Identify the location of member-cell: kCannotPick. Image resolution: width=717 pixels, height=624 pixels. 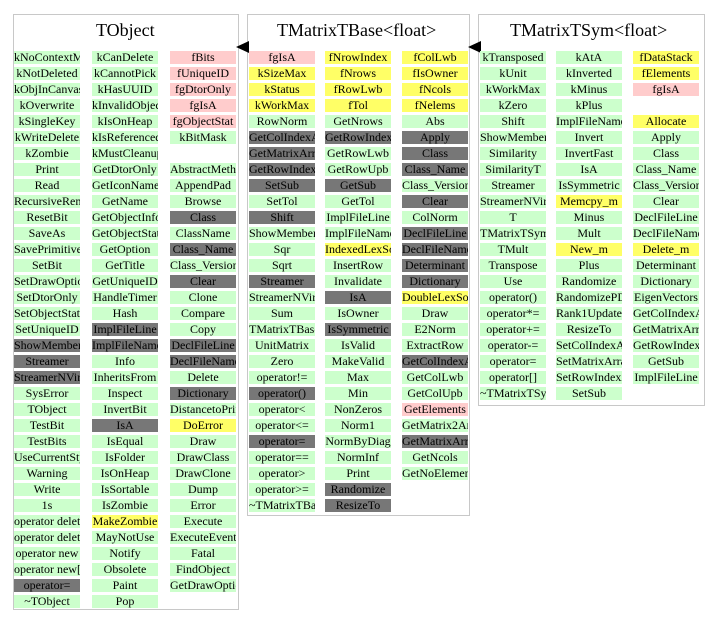
(125, 73).